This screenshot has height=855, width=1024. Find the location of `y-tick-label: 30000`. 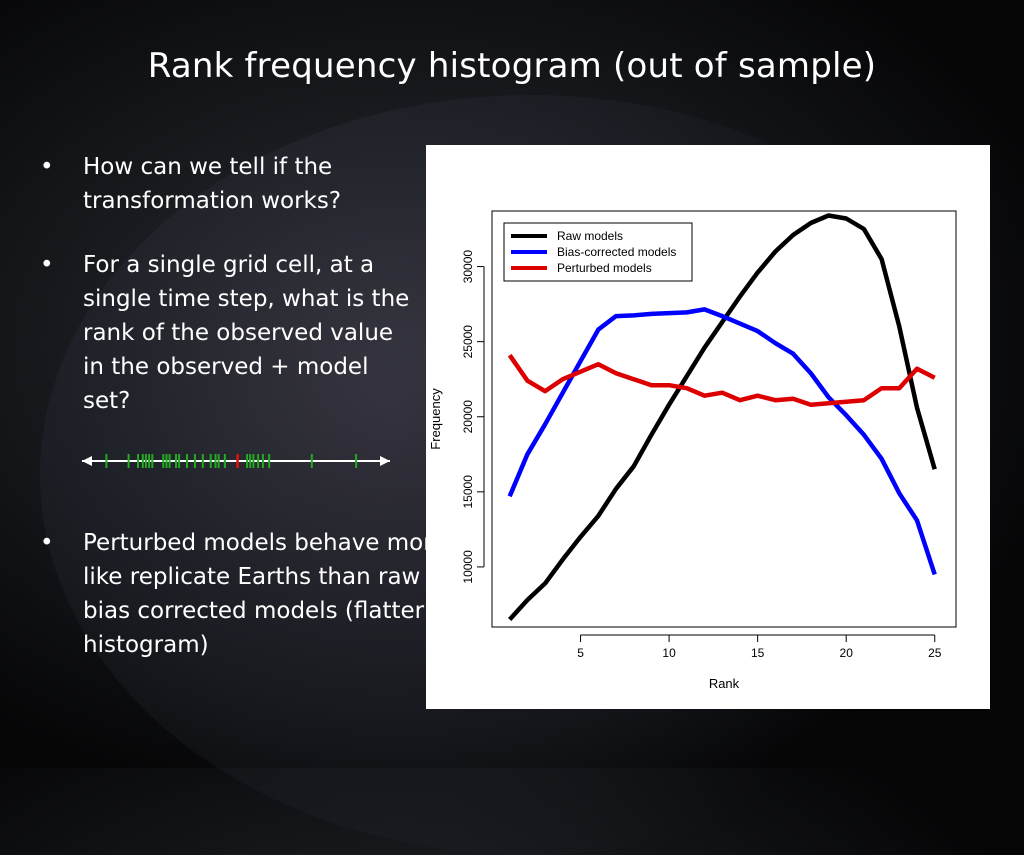

y-tick-label: 30000 is located at coordinates (468, 267).